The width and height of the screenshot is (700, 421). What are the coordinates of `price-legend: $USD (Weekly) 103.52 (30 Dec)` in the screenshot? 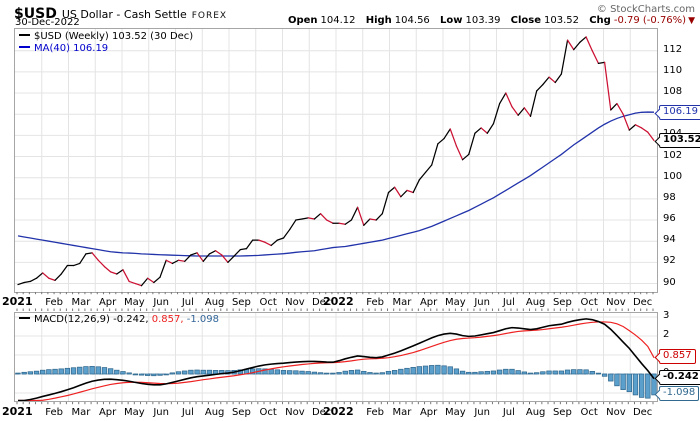 It's located at (106, 36).